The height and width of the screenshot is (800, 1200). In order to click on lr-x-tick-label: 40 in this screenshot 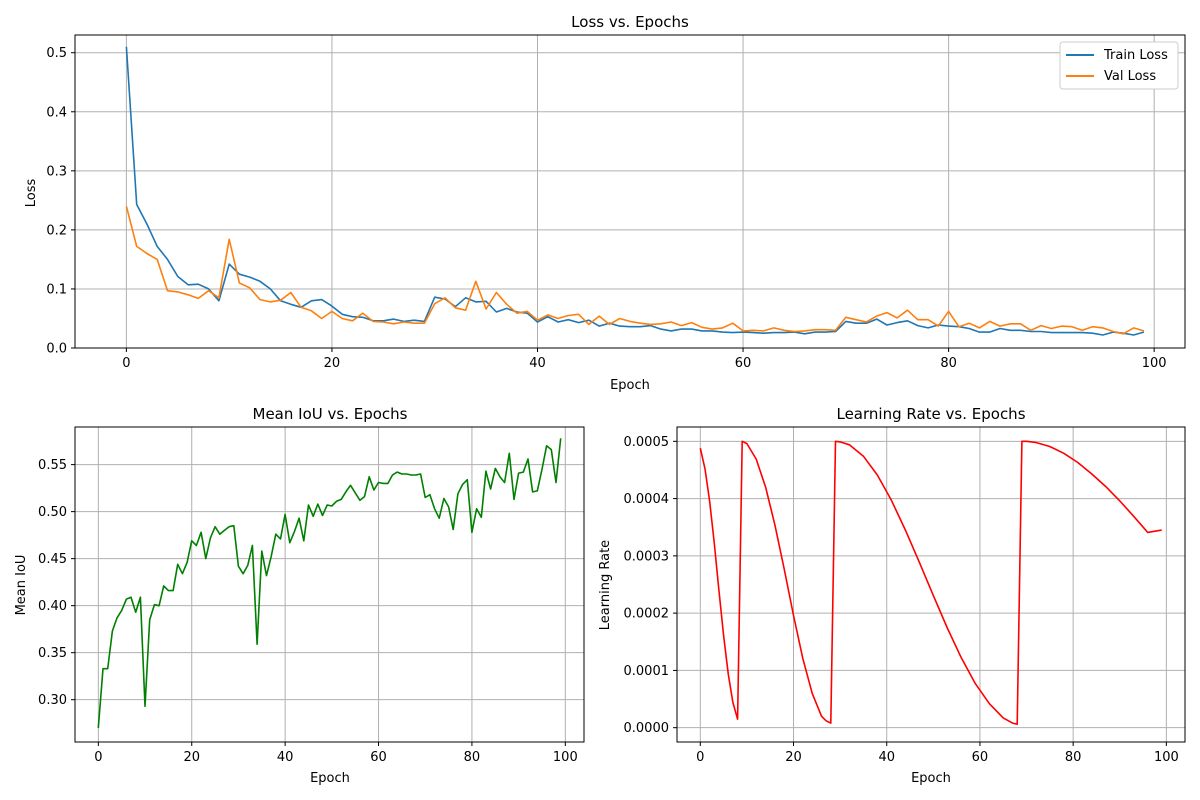, I will do `click(886, 757)`.